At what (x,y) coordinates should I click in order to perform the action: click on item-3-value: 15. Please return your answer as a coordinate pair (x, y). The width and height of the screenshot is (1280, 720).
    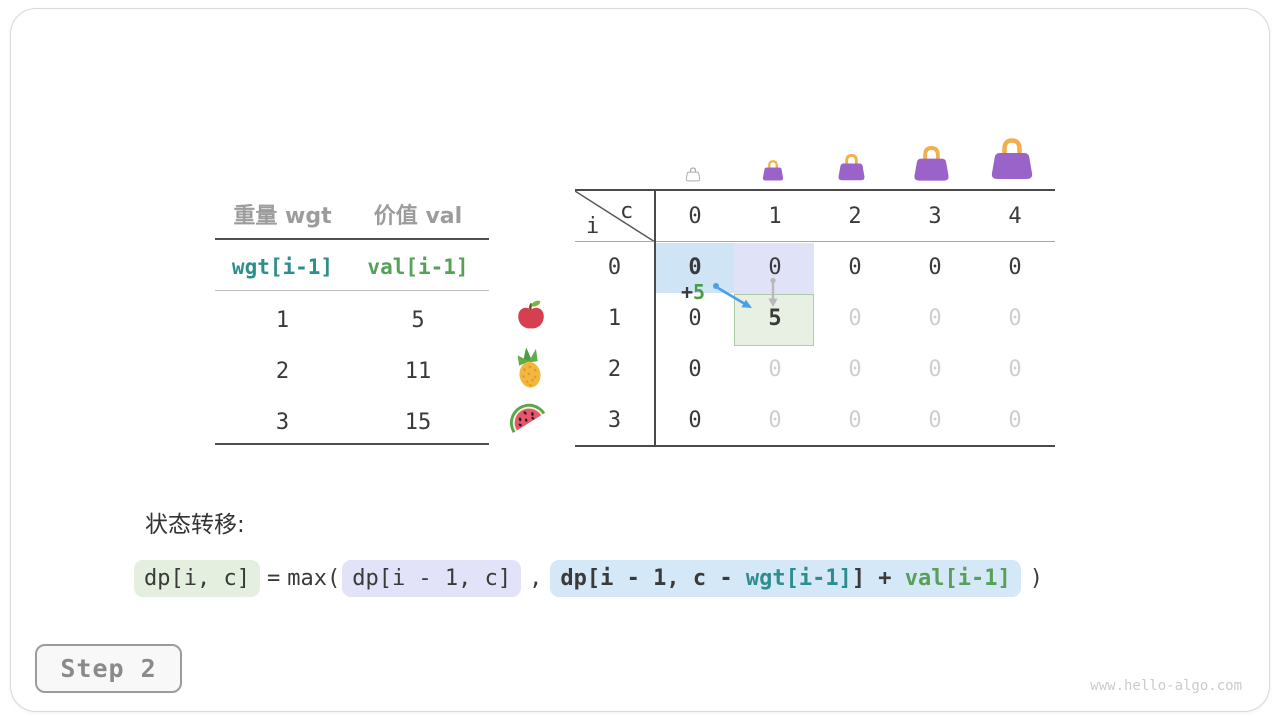
    Looking at the image, I should click on (418, 422).